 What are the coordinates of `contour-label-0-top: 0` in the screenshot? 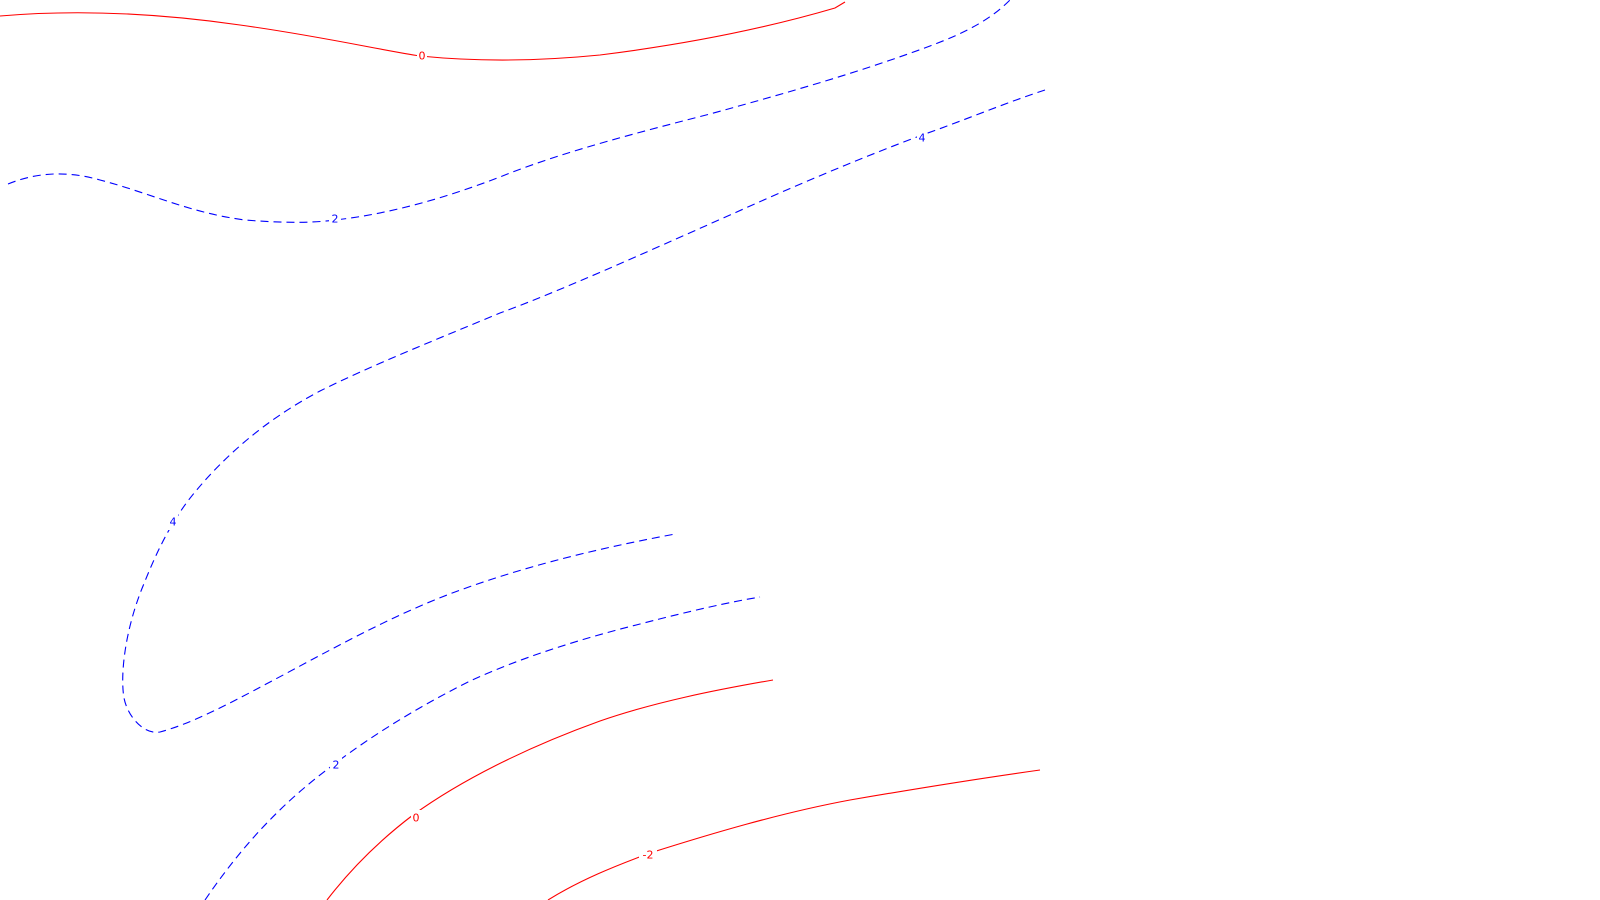 It's located at (422, 55).